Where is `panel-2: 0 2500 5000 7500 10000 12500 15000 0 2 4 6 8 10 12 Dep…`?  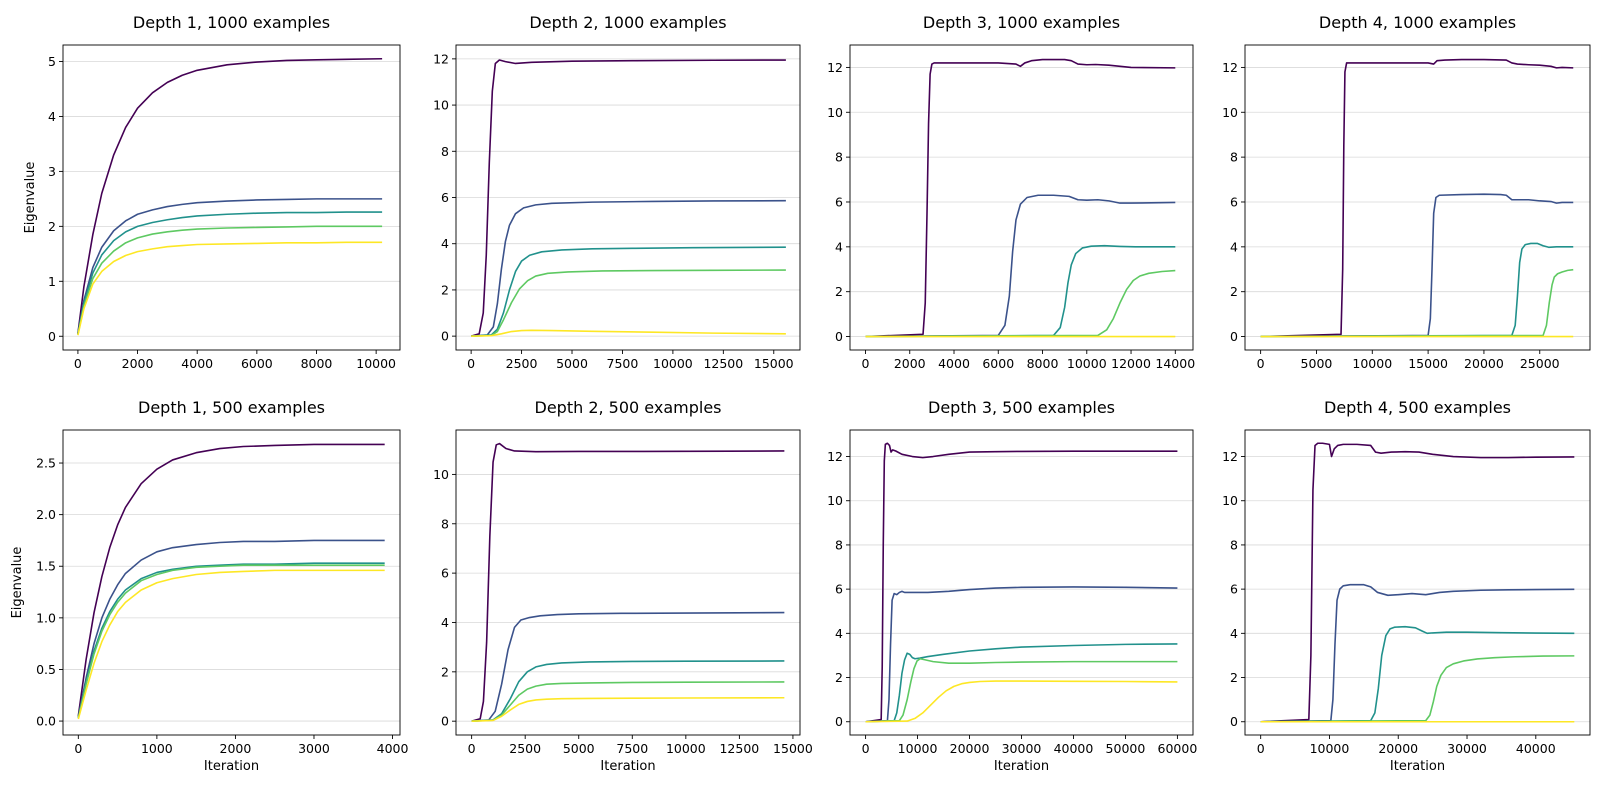 panel-2: 0 2500 5000 7500 10000 12500 15000 0 2 4 6 8 10 12 Dep… is located at coordinates (617, 192).